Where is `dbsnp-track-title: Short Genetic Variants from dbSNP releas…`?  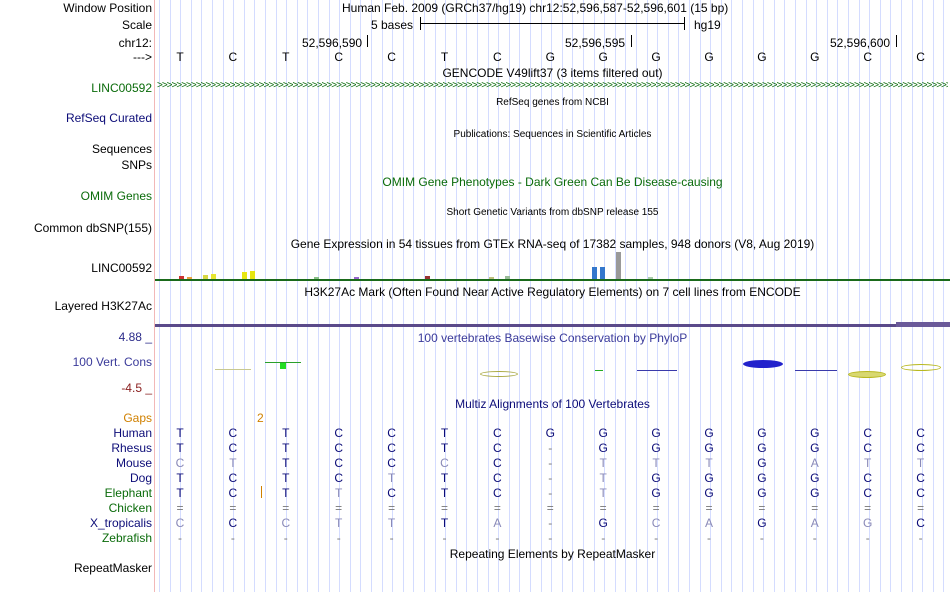
dbsnp-track-title: Short Genetic Variants from dbSNP releas… is located at coordinates (552, 212).